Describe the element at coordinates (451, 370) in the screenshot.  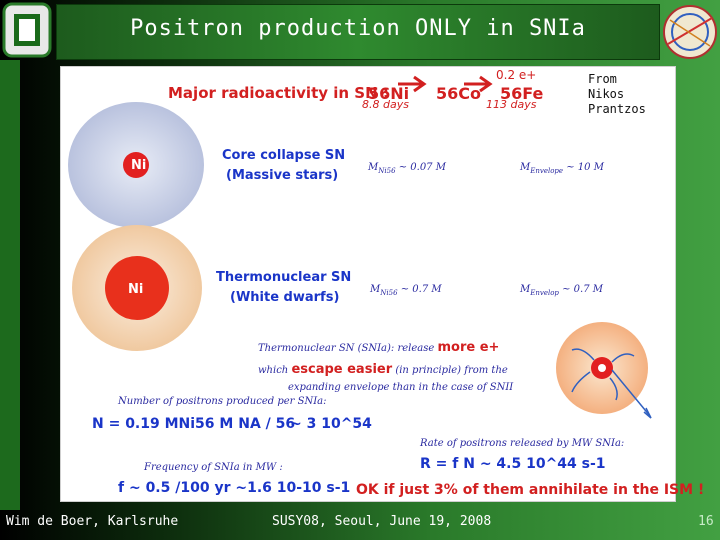
I see `release-text: (in principle) from the` at that location.